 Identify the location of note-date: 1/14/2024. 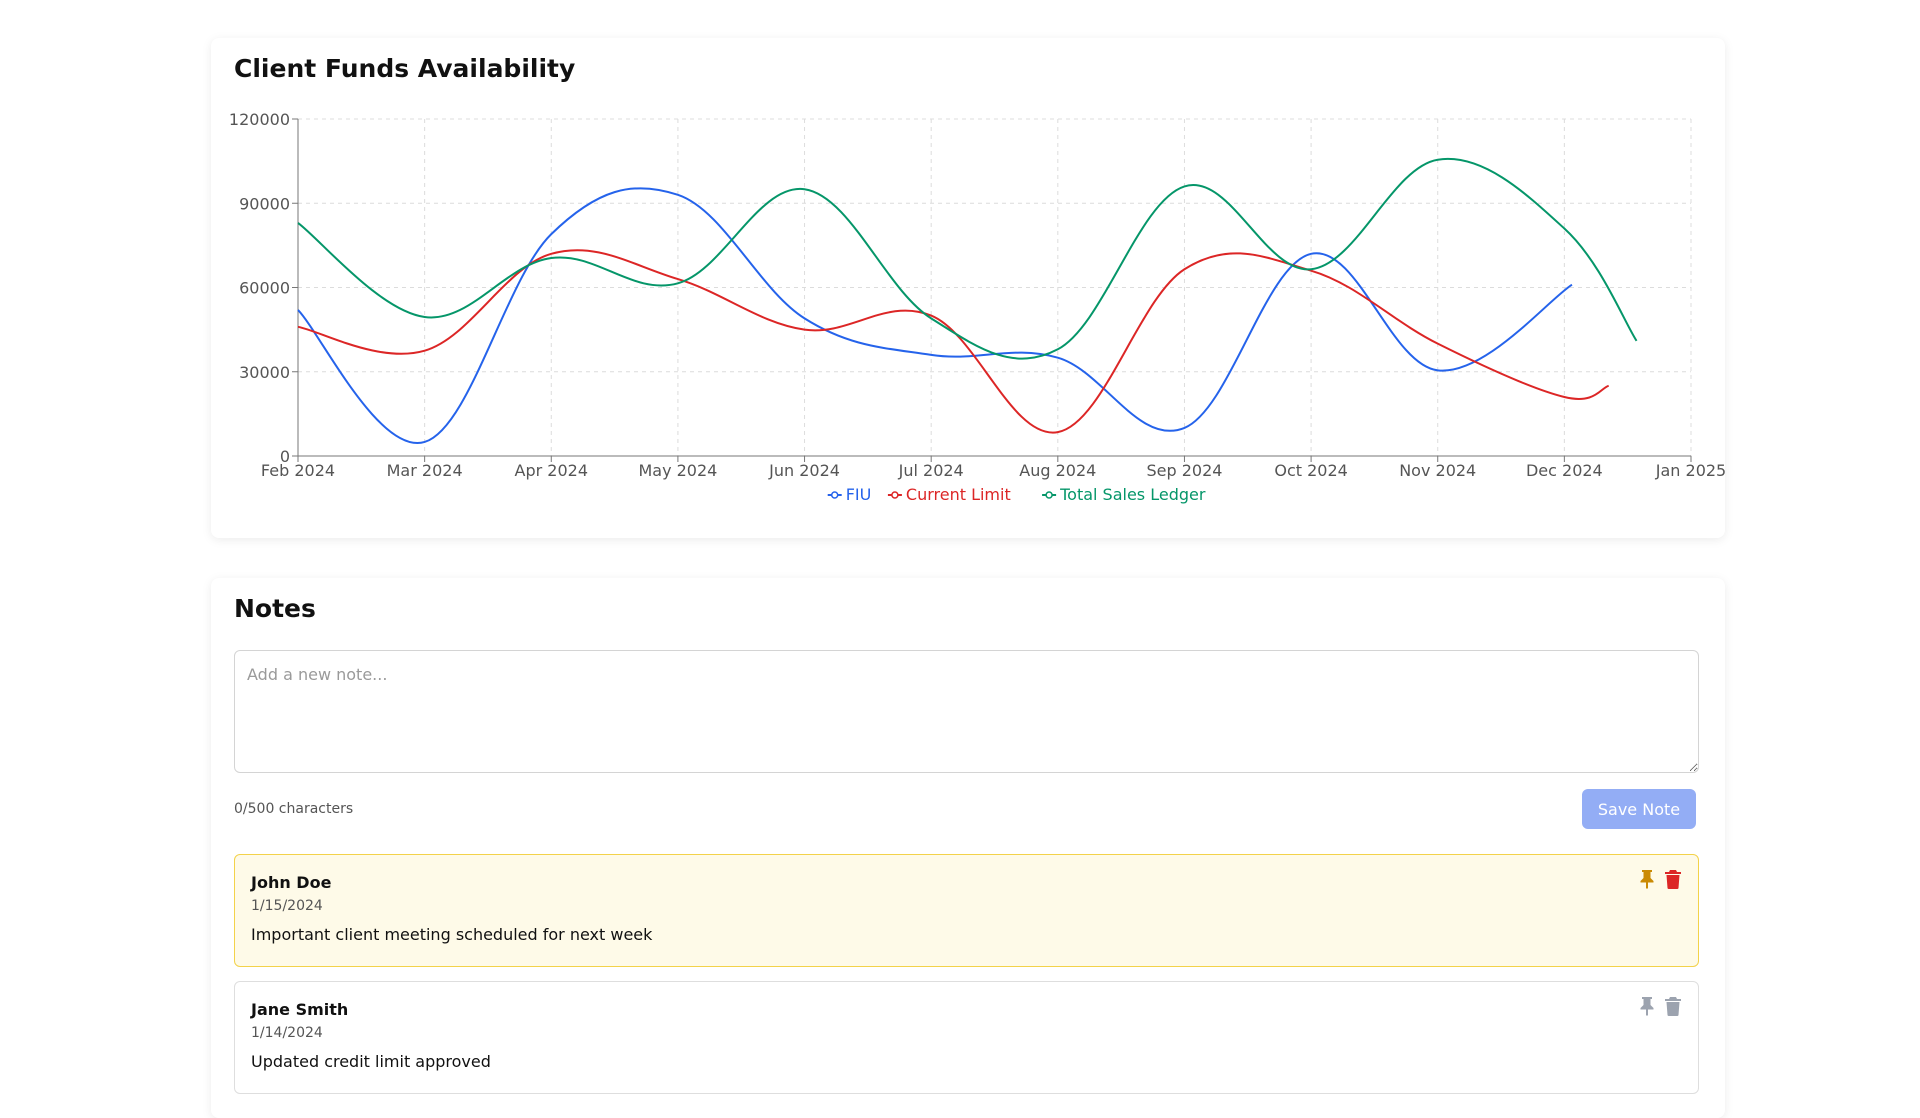
(287, 1033).